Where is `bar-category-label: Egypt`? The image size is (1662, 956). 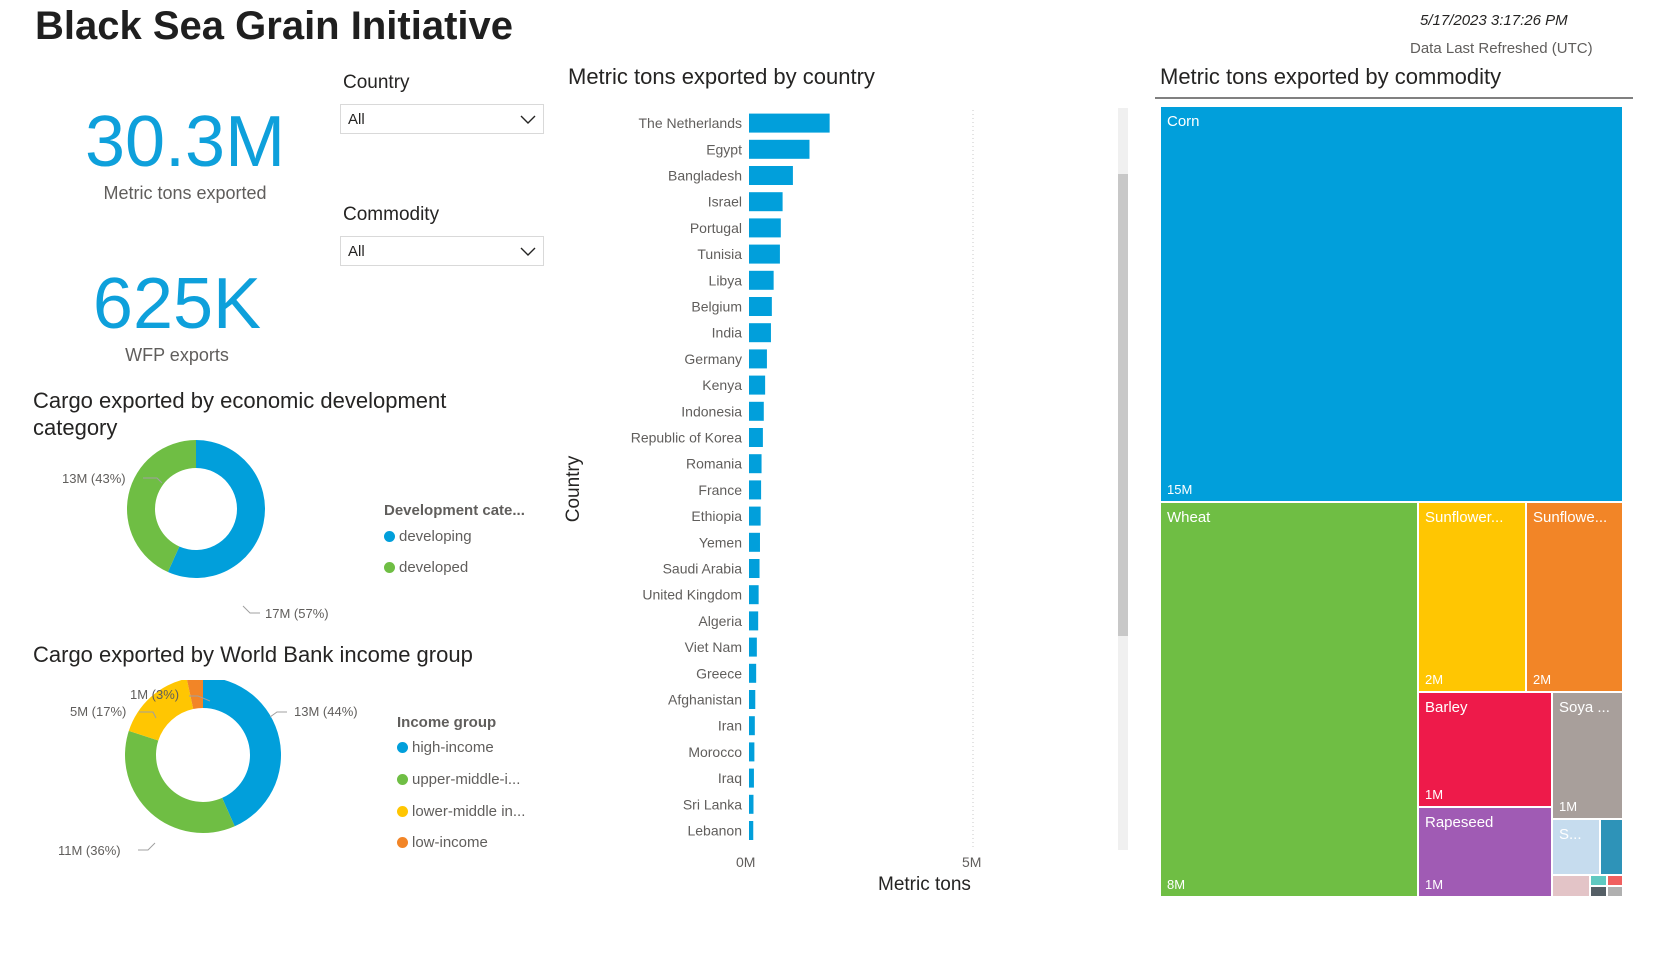
bar-category-label: Egypt is located at coordinates (724, 149).